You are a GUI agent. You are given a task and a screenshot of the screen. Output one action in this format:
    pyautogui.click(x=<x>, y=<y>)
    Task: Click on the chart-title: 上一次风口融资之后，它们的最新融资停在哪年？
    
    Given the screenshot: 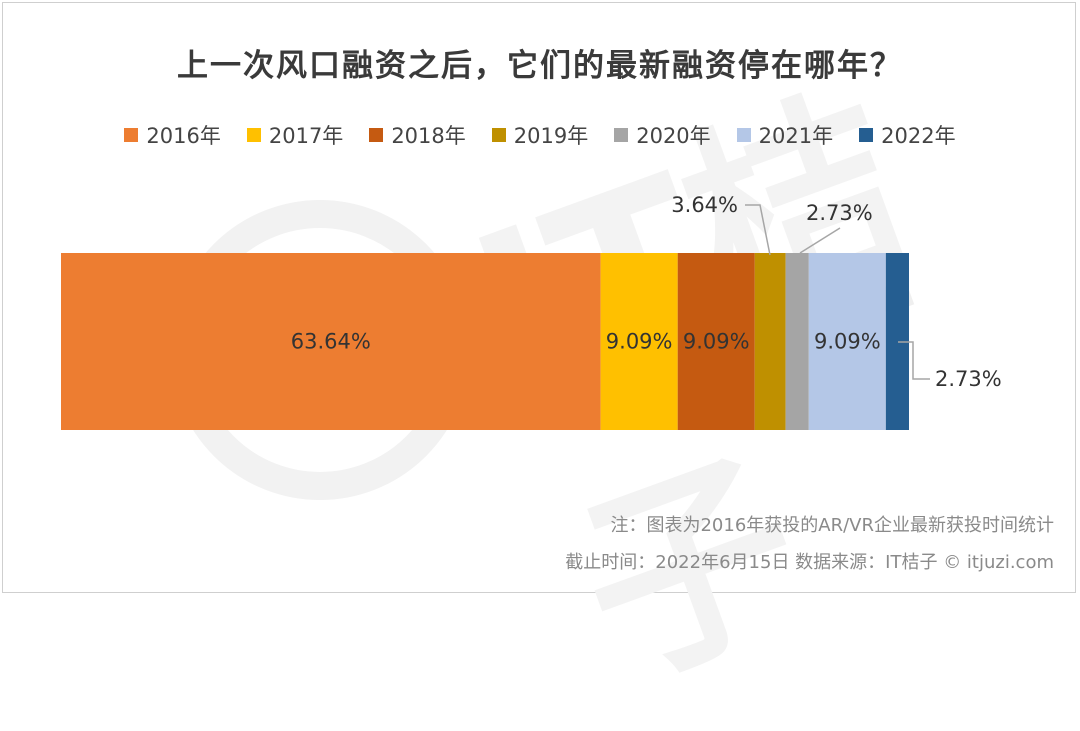 What is the action you would take?
    pyautogui.click(x=540, y=66)
    